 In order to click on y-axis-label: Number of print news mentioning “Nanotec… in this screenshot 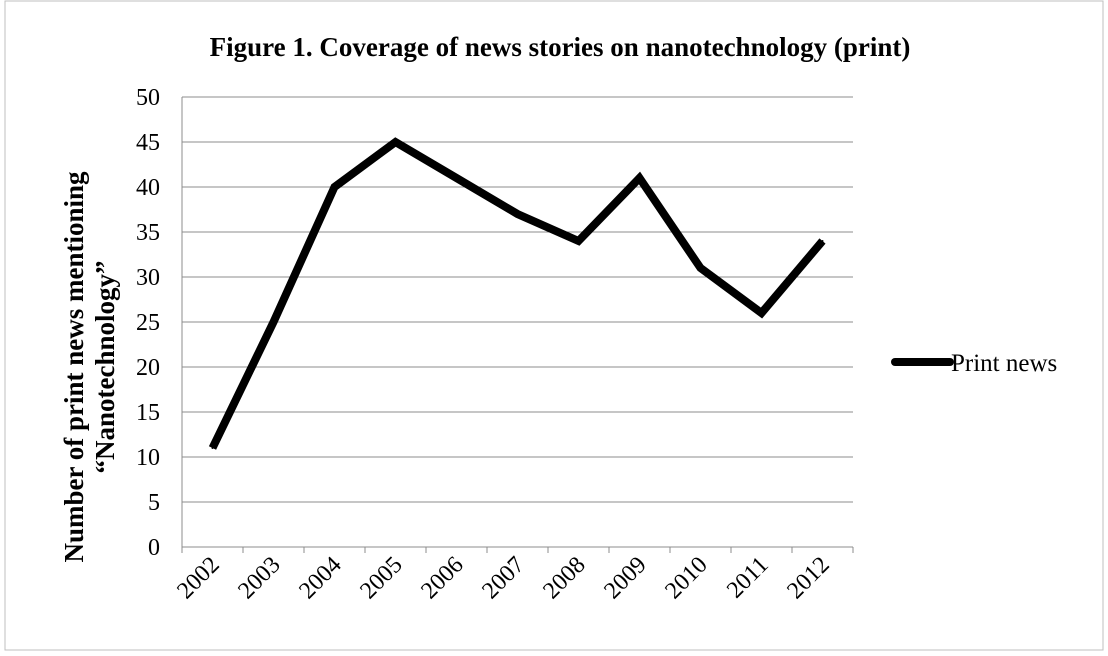, I will do `click(89, 367)`.